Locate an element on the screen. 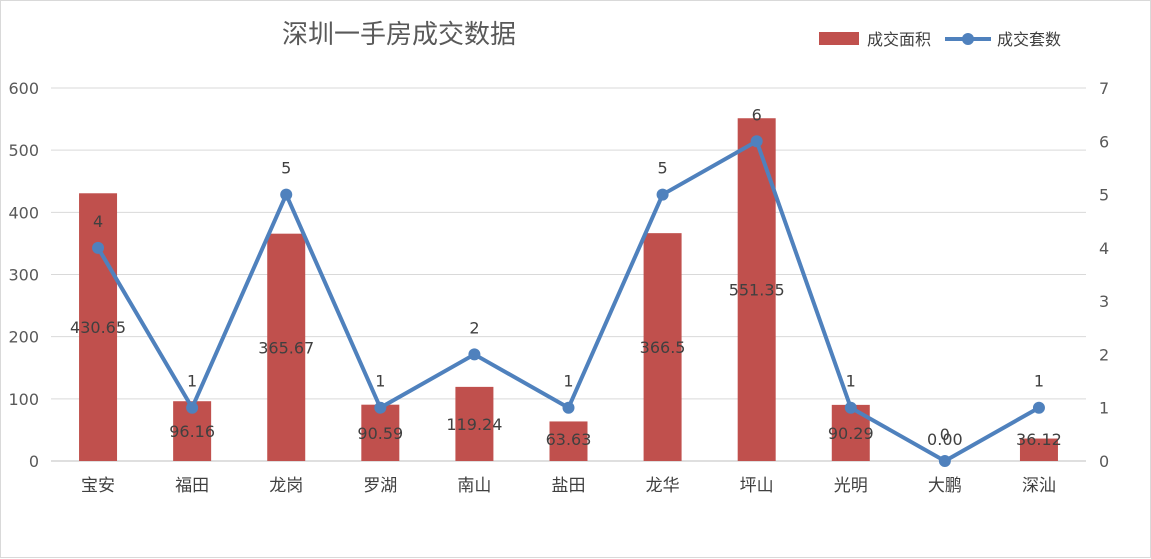 The image size is (1151, 559). bar-data-label: 366.5 is located at coordinates (663, 347).